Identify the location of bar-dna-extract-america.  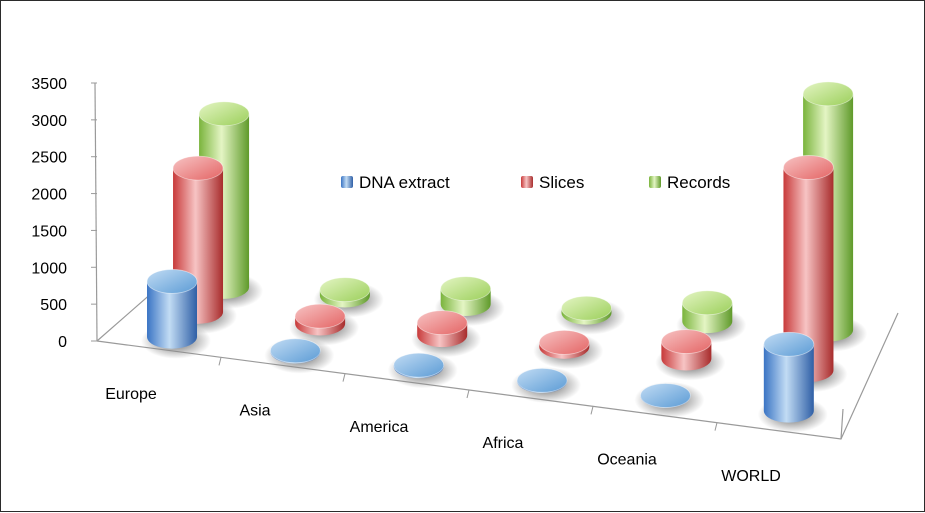
(422, 370).